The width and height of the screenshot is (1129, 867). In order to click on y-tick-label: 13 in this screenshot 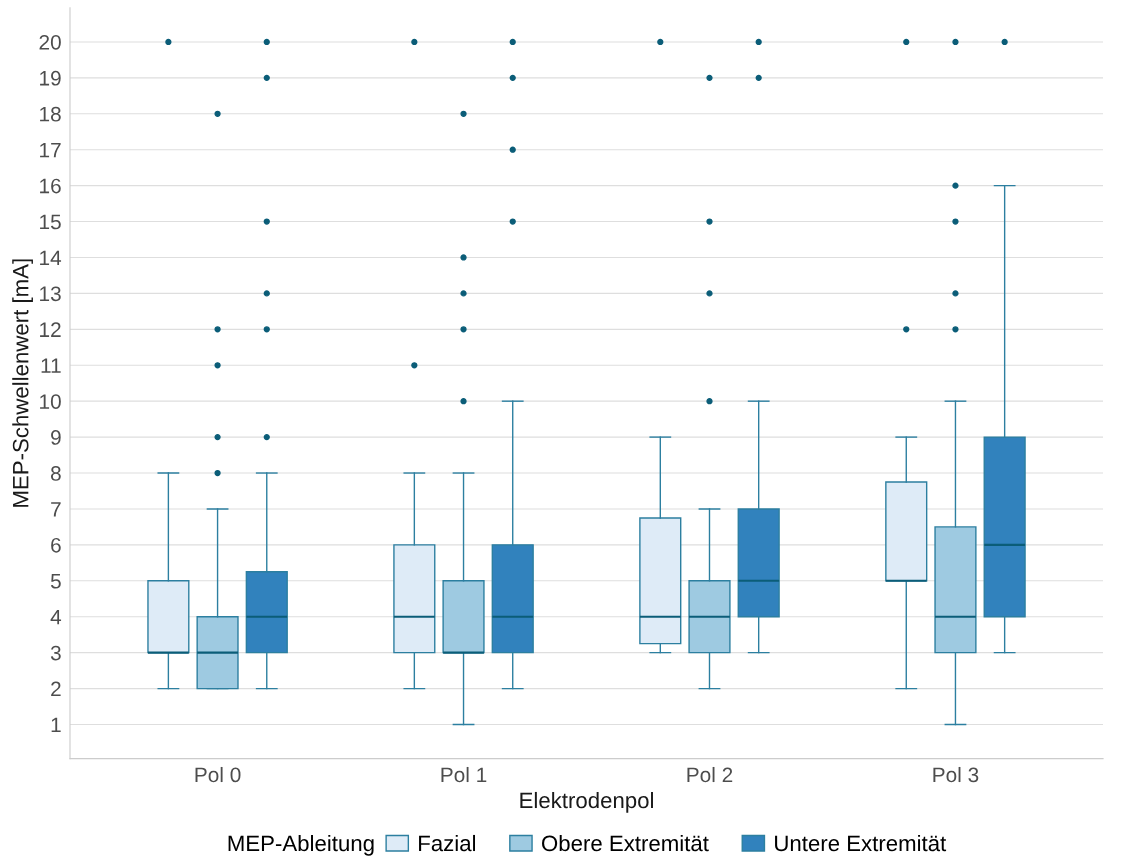, I will do `click(50, 294)`.